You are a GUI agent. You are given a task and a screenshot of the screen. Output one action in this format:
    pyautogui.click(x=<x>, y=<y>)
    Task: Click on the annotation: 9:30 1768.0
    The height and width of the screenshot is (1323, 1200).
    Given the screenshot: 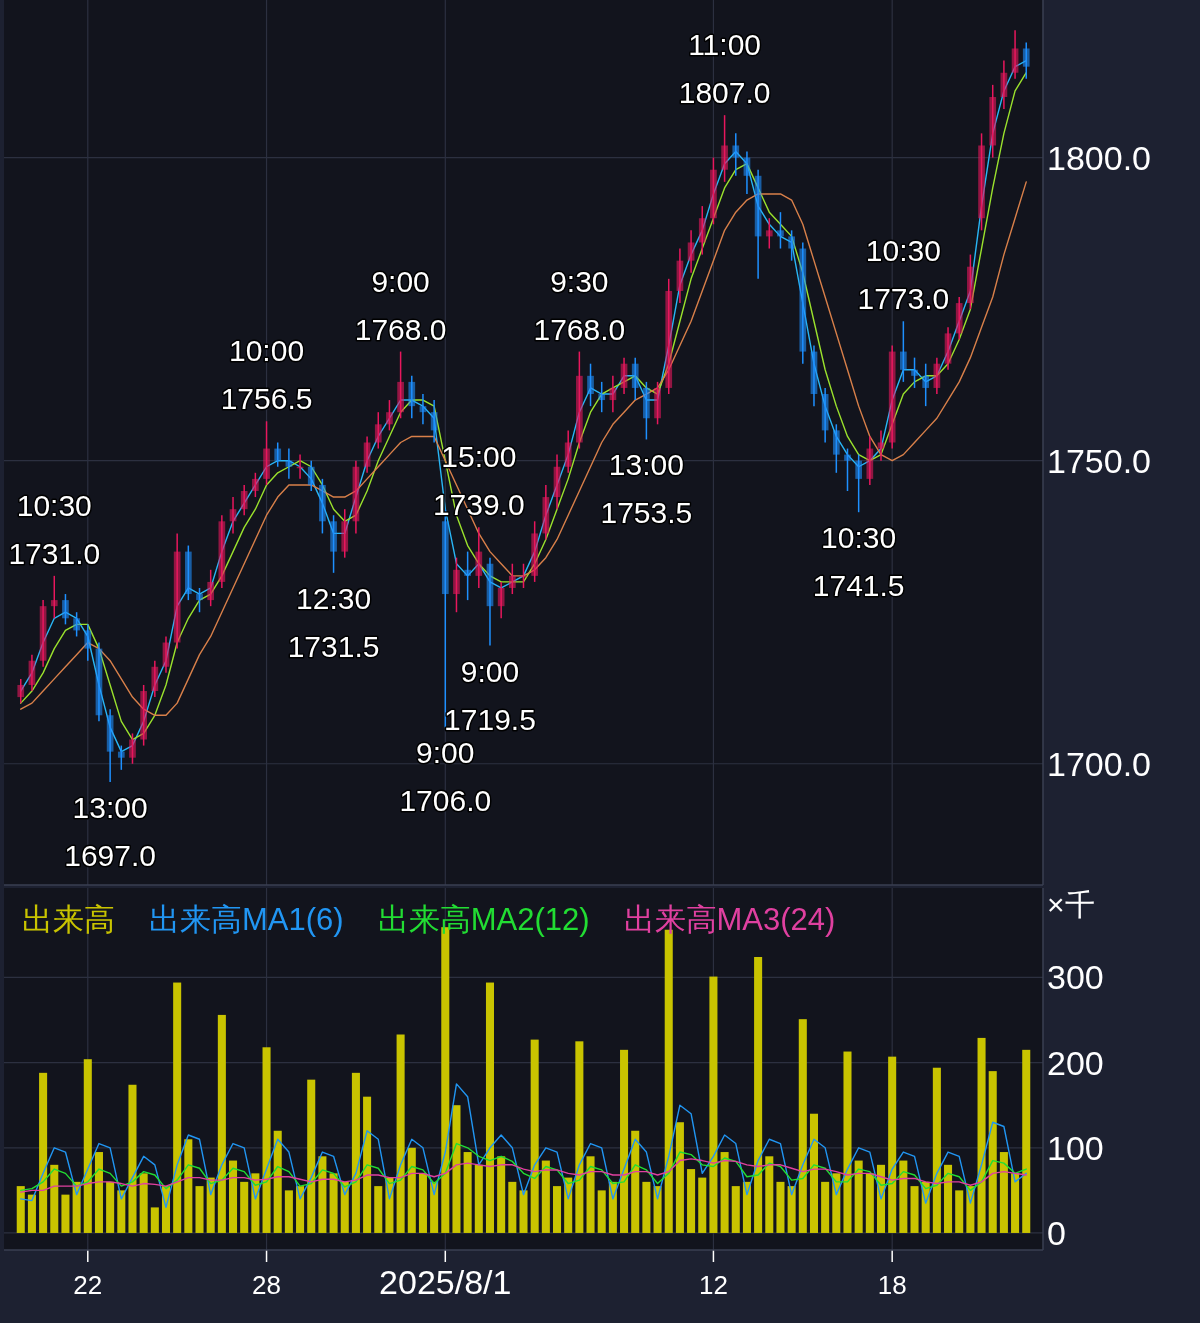 What is the action you would take?
    pyautogui.click(x=579, y=305)
    